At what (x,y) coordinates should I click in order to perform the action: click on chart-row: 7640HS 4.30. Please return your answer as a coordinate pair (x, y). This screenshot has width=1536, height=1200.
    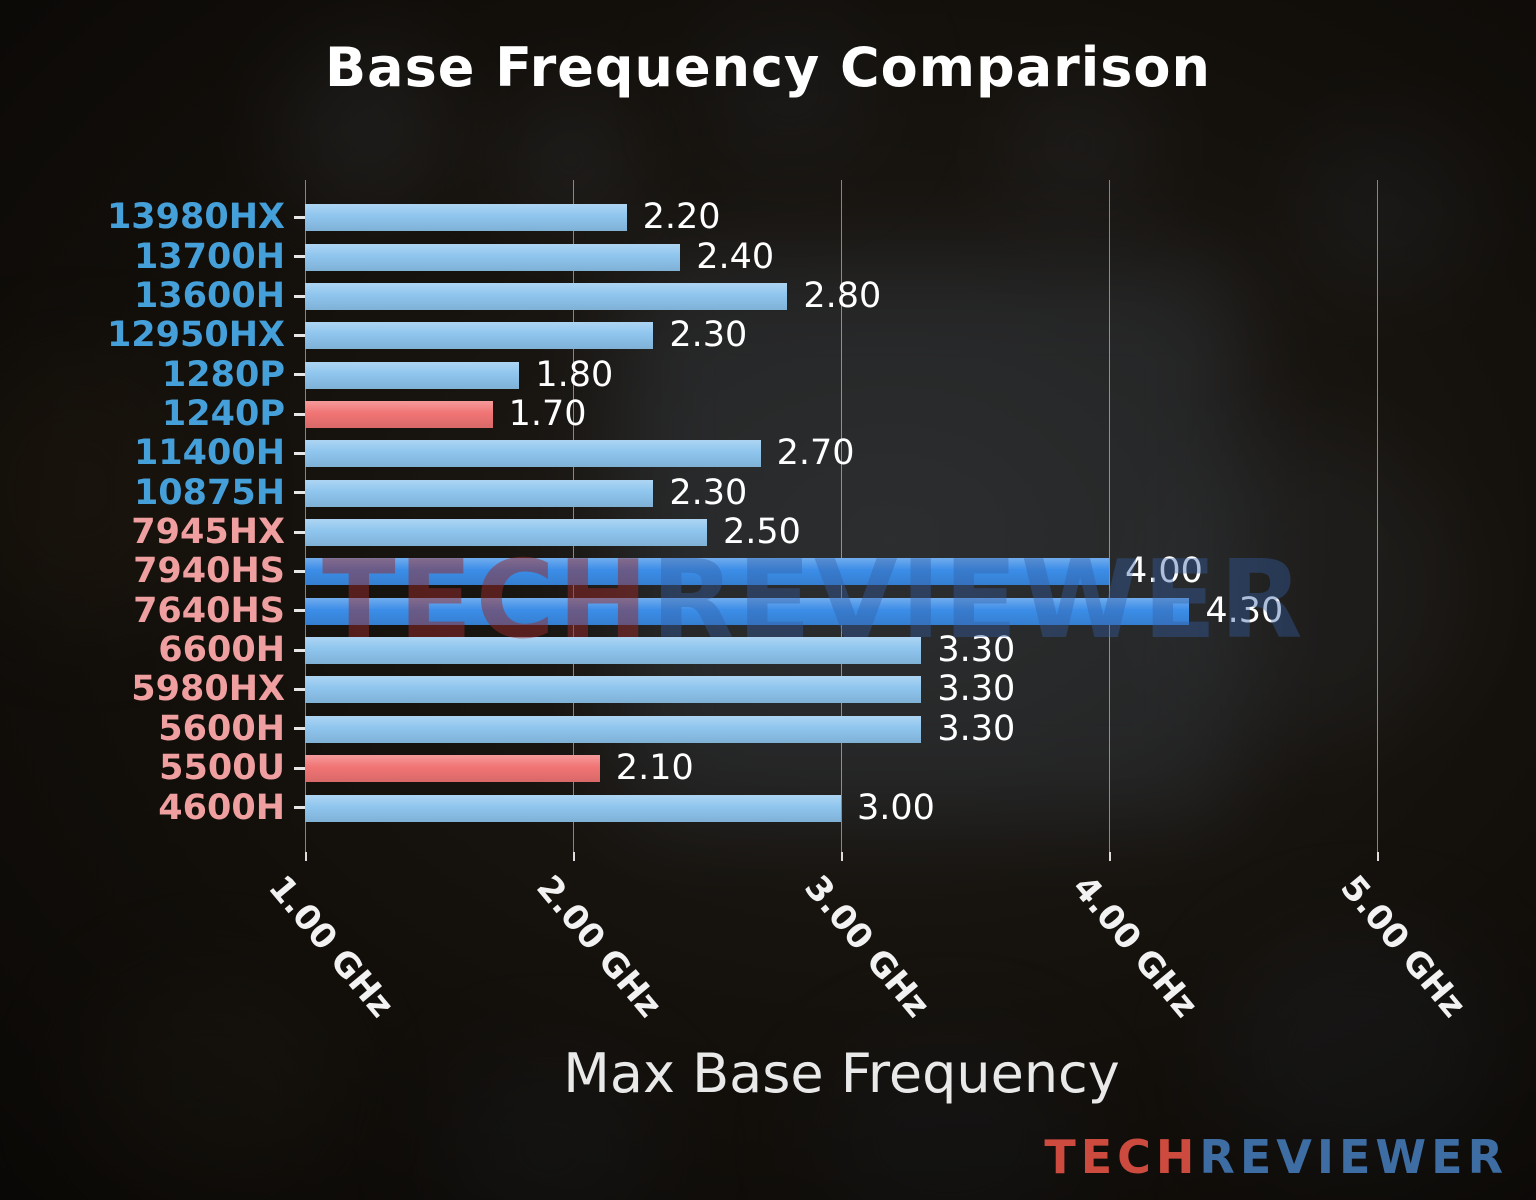
    Looking at the image, I should click on (755, 610).